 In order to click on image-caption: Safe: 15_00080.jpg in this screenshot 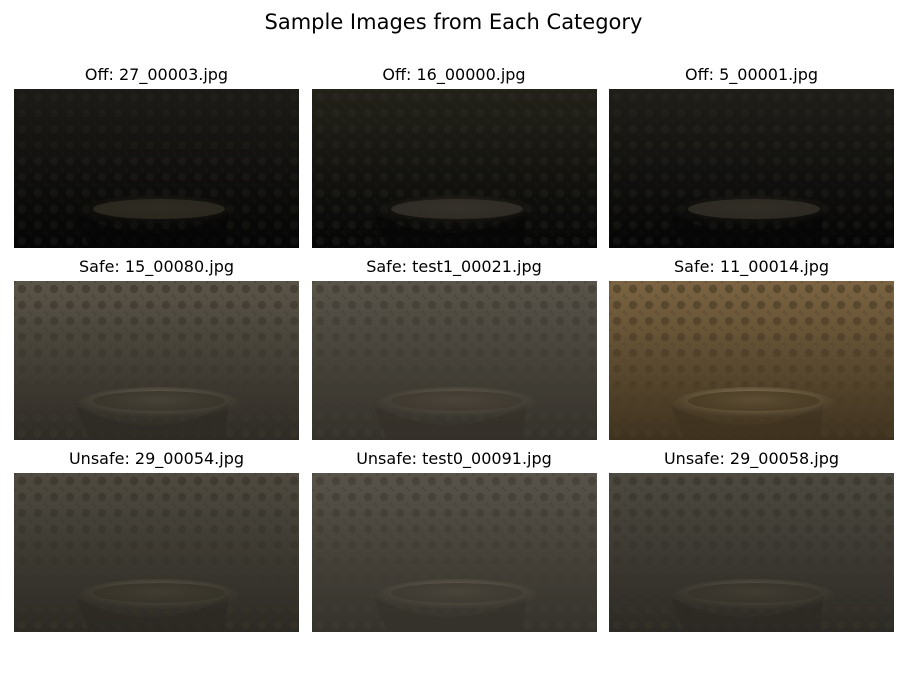, I will do `click(156, 266)`.